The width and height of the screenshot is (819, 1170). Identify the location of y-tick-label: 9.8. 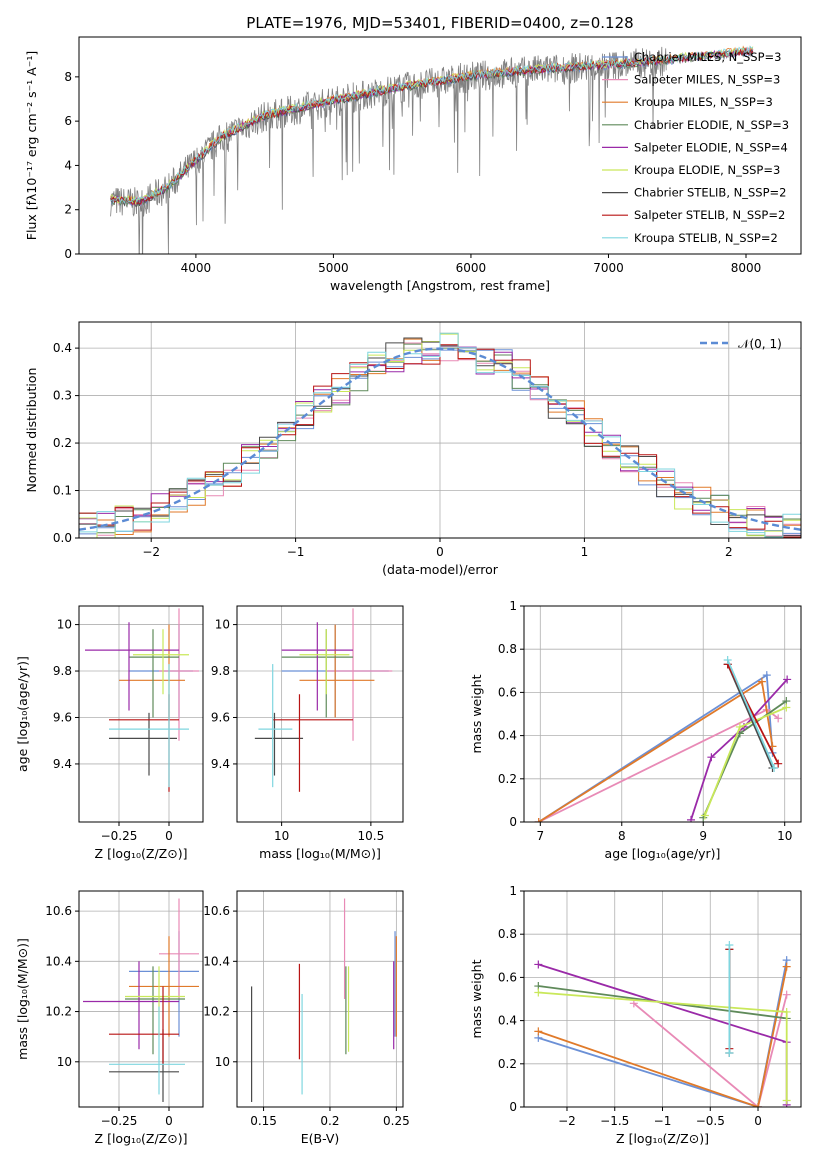
(62, 671).